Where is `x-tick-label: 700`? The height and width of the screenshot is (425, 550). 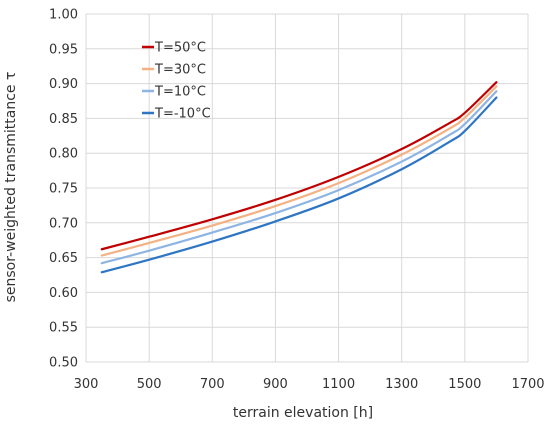
x-tick-label: 700 is located at coordinates (212, 384).